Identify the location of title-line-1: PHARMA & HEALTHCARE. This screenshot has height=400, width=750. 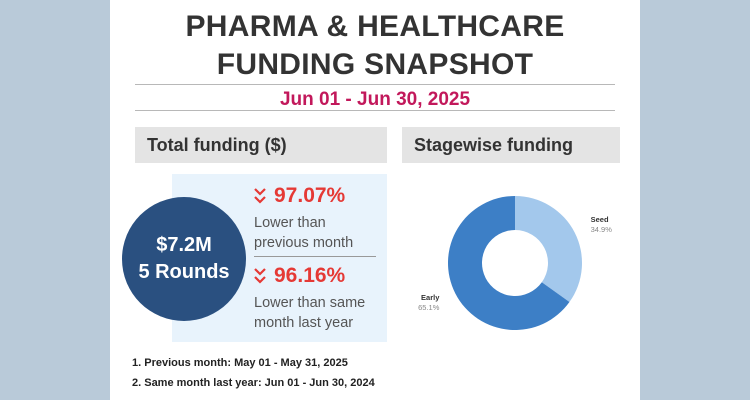
(375, 26).